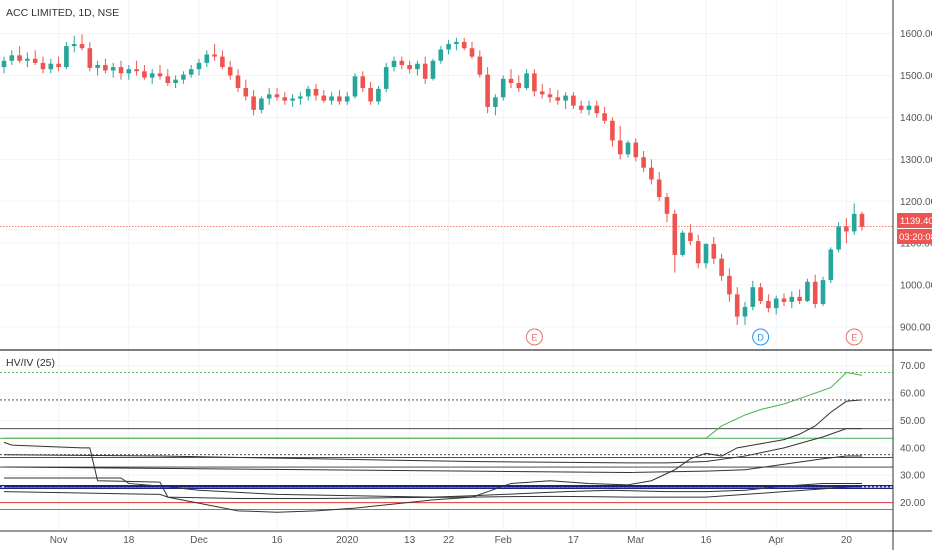 This screenshot has width=932, height=550. What do you see at coordinates (761, 337) in the screenshot?
I see `dividend-marker: D` at bounding box center [761, 337].